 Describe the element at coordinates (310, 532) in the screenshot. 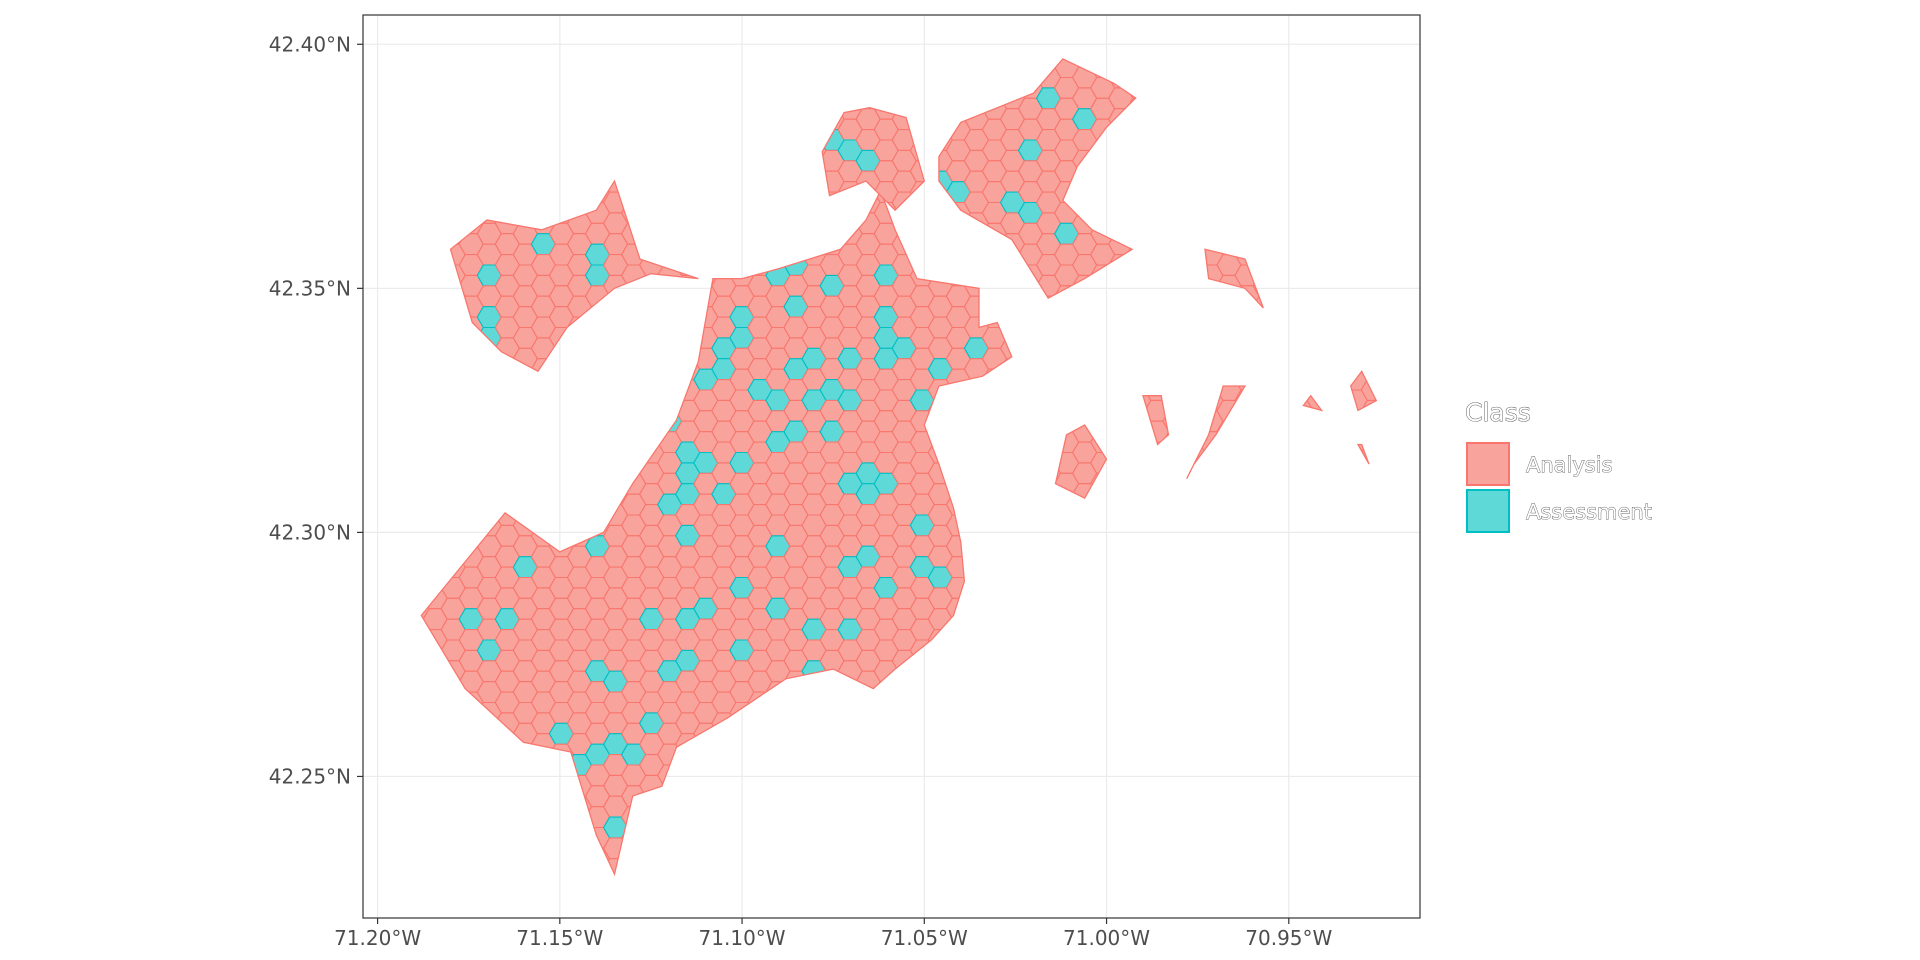

I see `y-tick-label: 42.30°N` at that location.